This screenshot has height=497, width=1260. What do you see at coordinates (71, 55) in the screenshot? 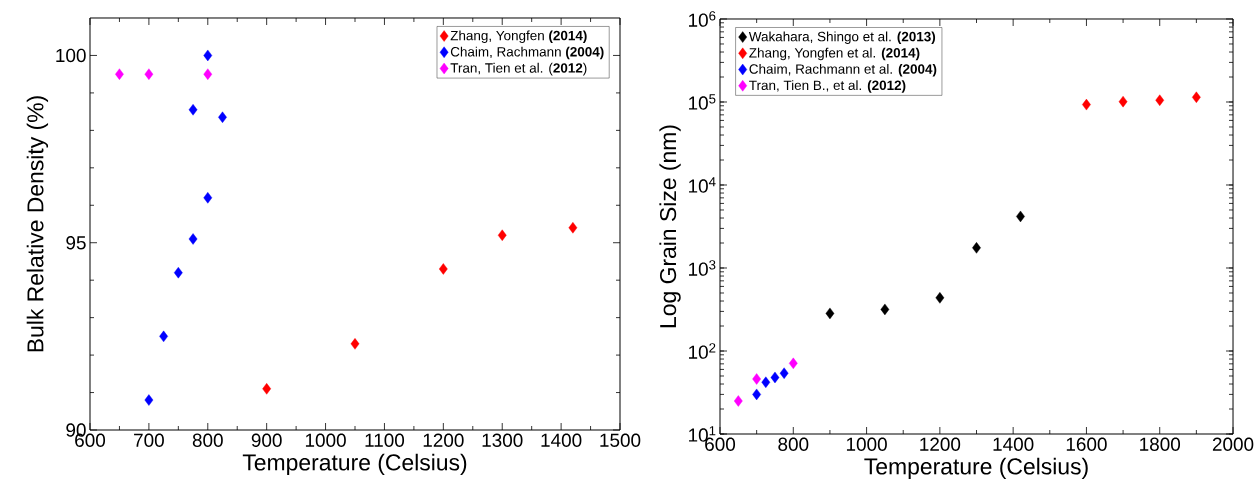
I see `y-tick-label: 100` at bounding box center [71, 55].